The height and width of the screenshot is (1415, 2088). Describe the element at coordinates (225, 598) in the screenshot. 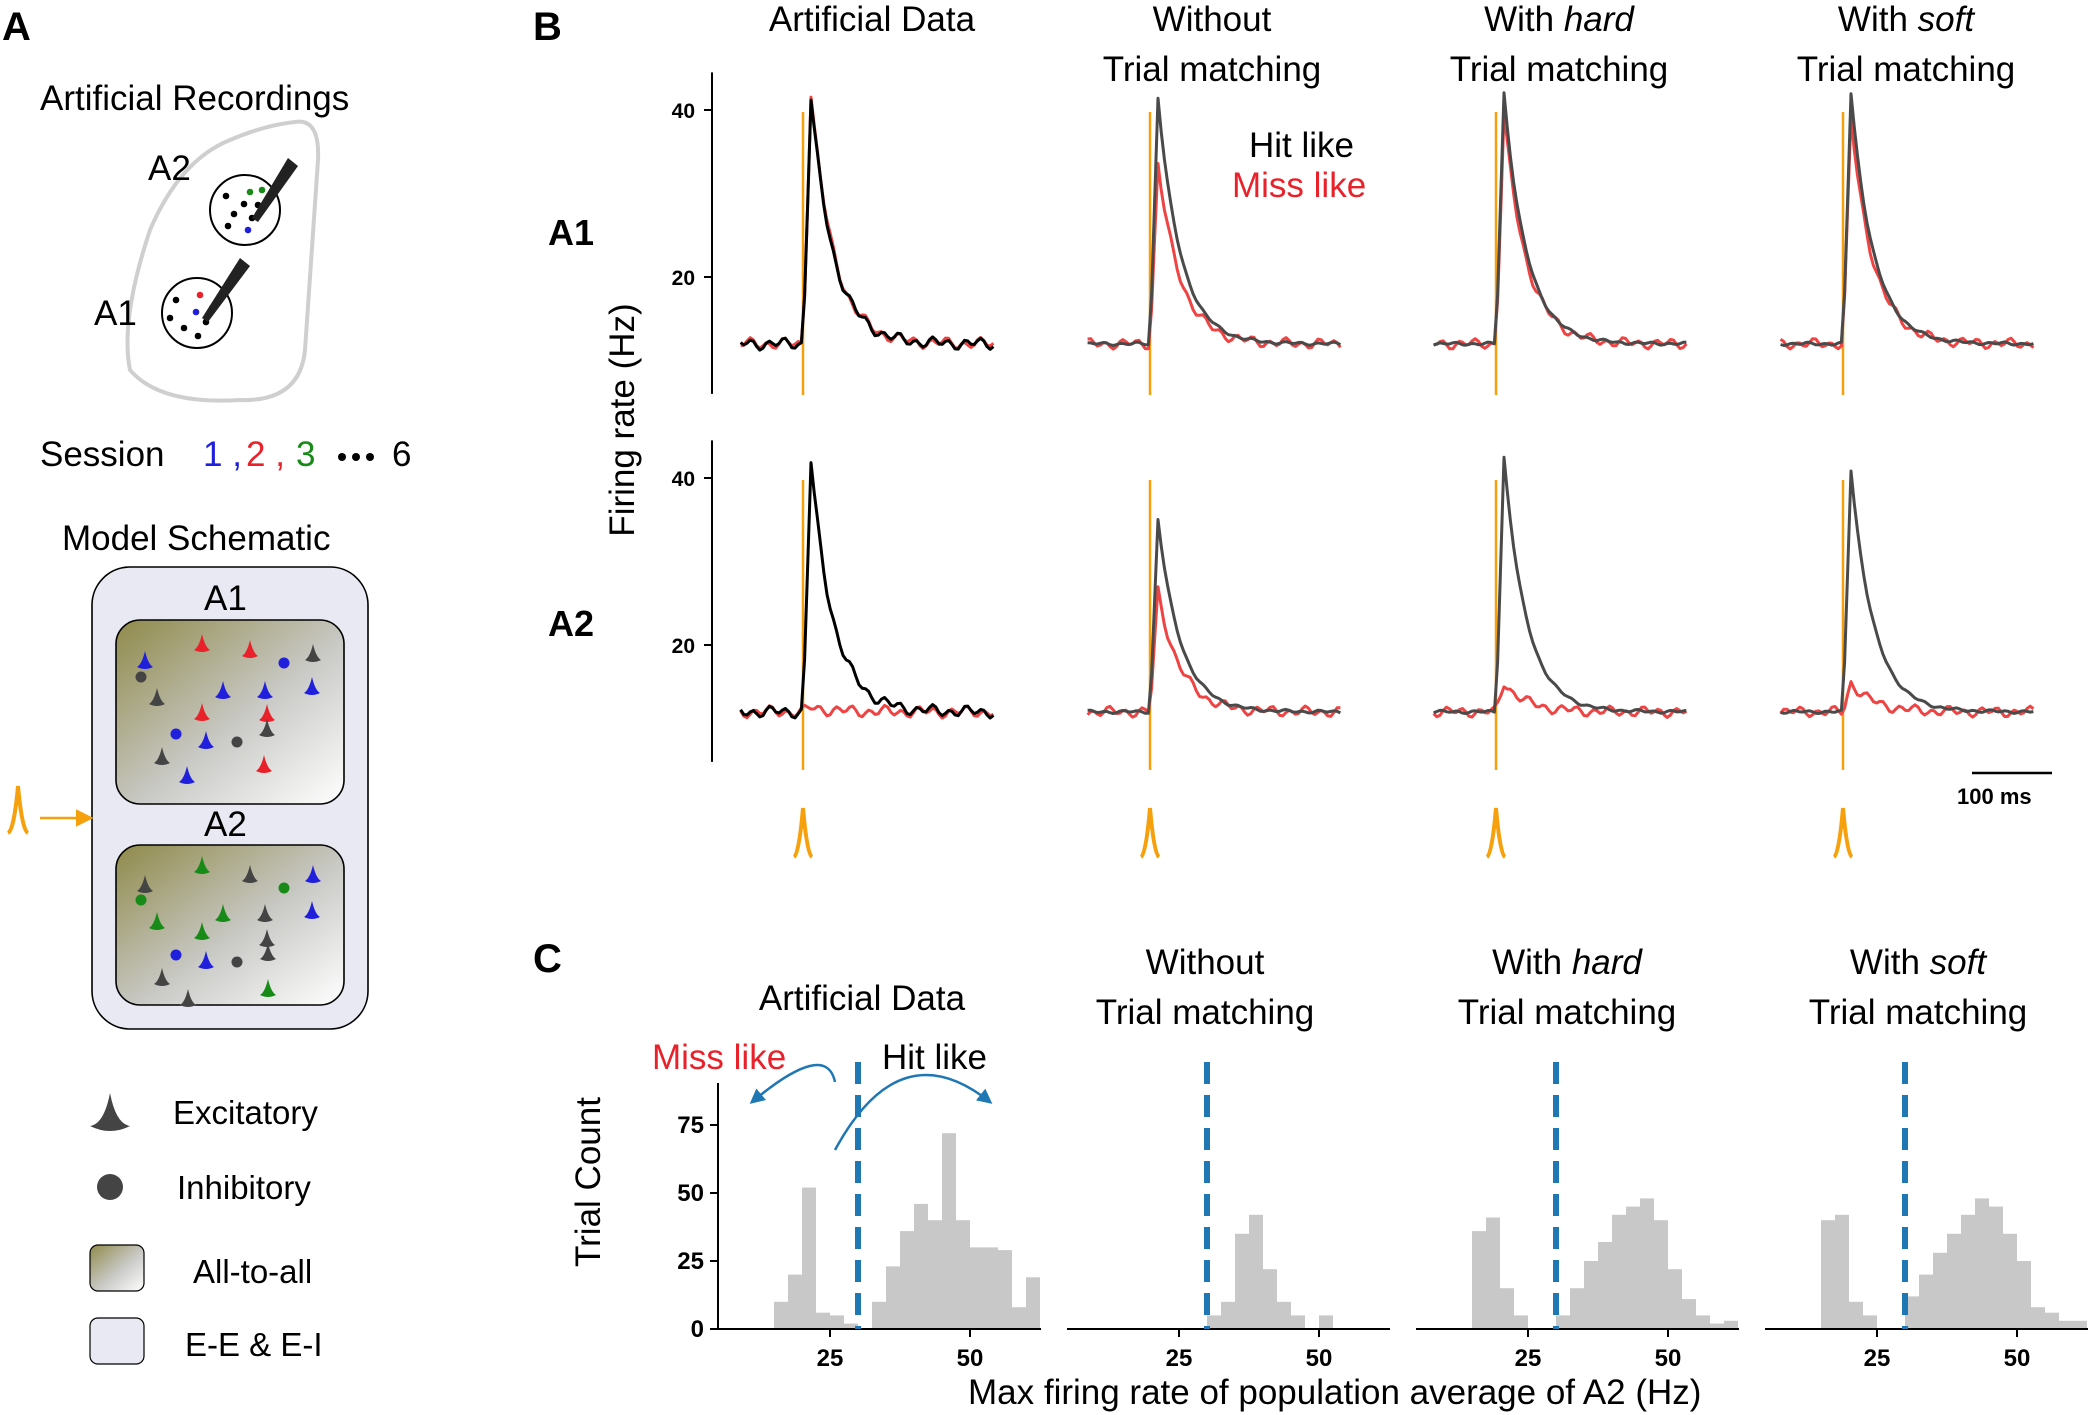

I see `model-a1-label: A1` at that location.